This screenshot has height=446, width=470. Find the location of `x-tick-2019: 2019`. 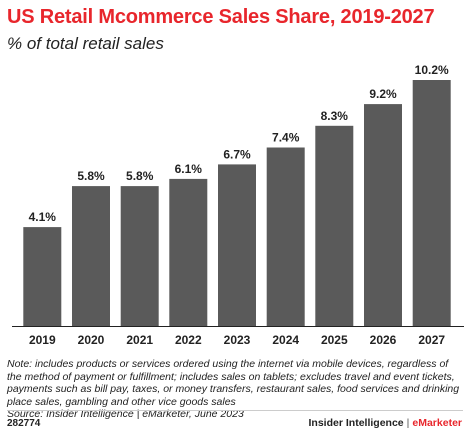

x-tick-2019: 2019 is located at coordinates (42, 340).